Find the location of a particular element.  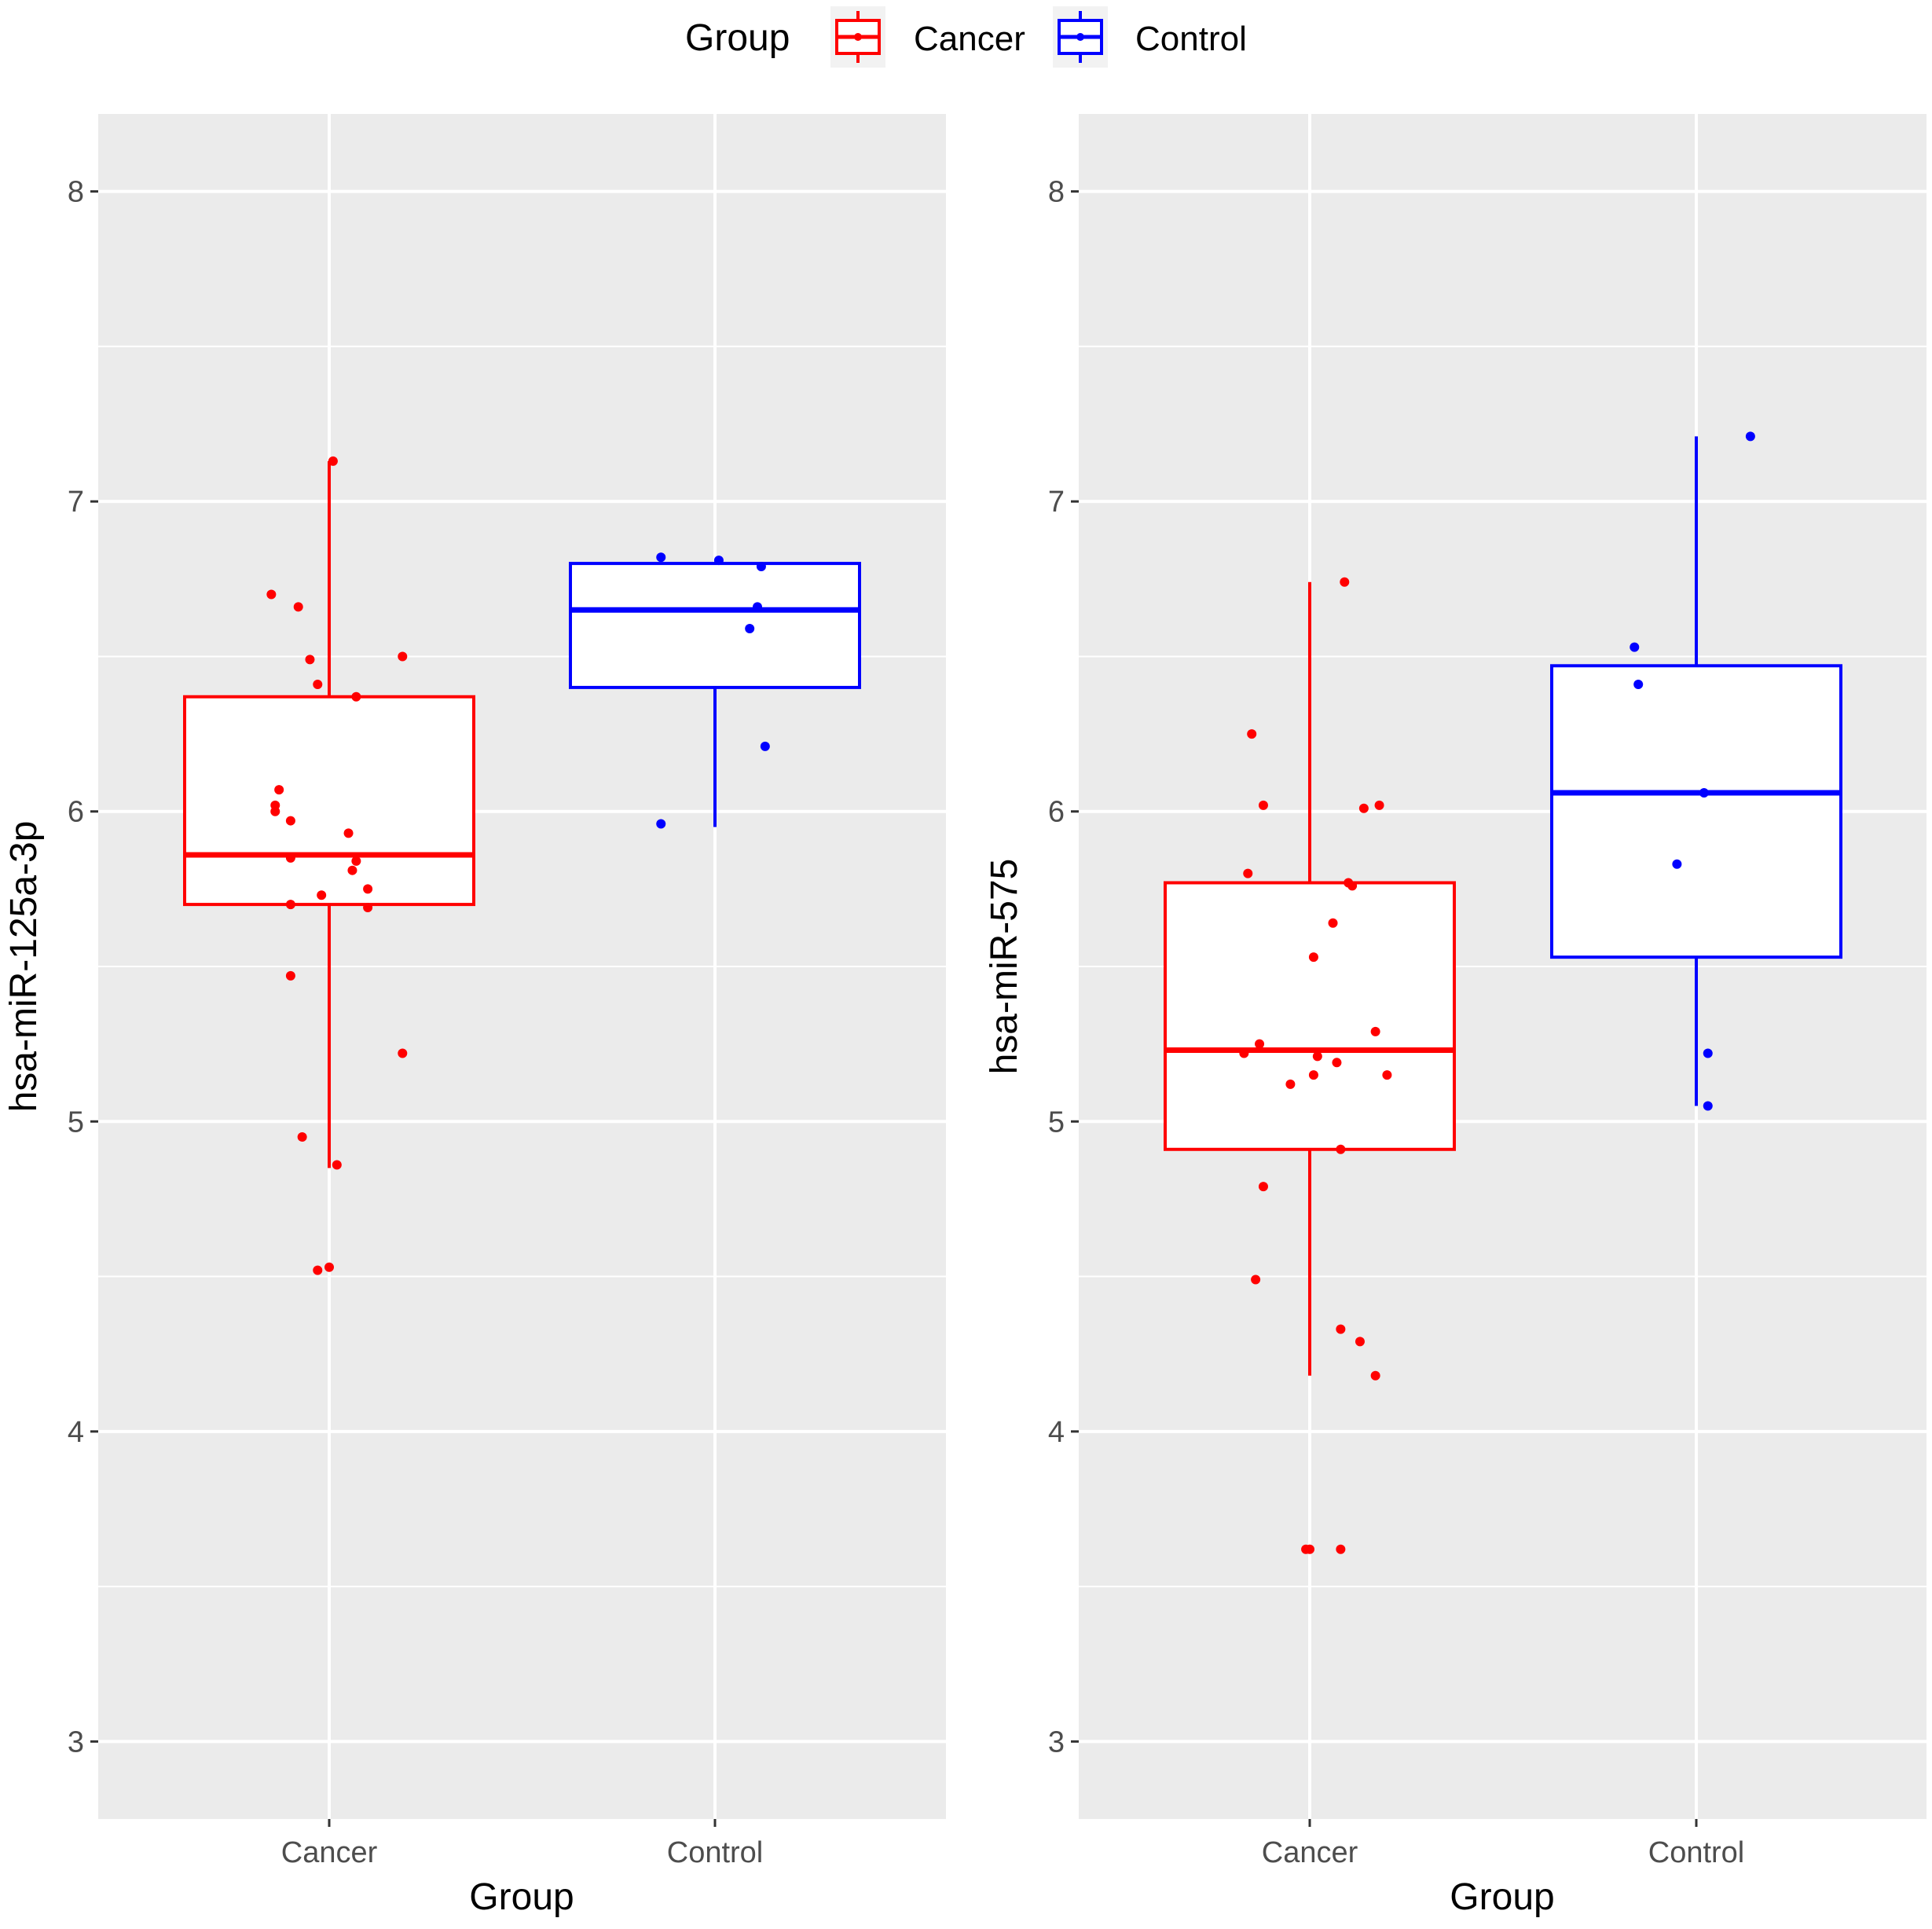

y-axis-title: hsa-miR-575 is located at coordinates (1005, 967).